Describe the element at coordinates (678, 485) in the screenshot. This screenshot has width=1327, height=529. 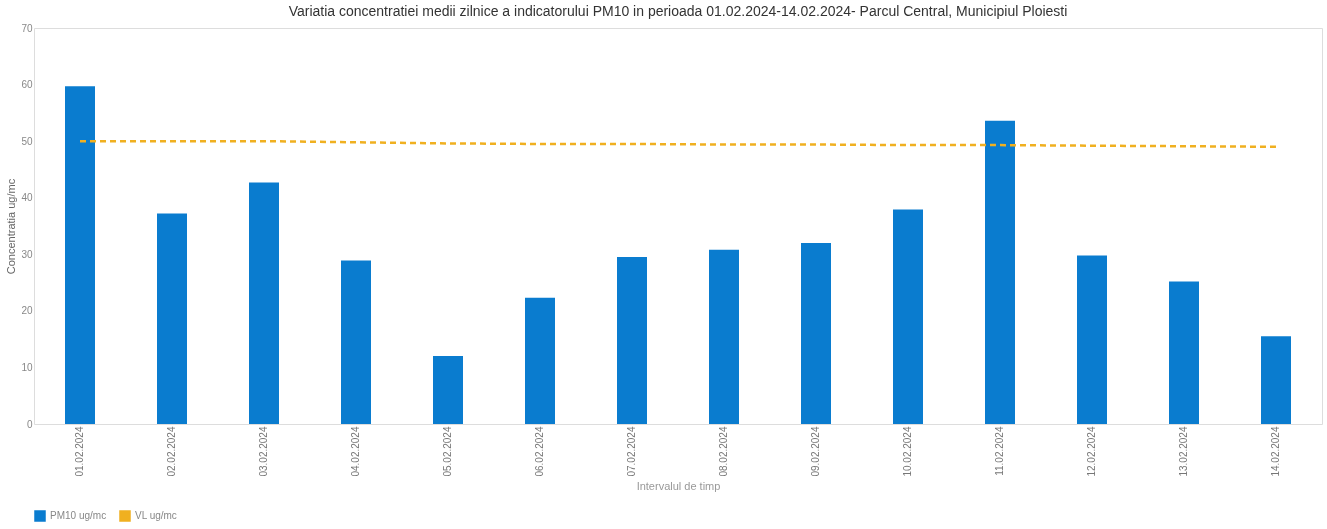
I see `x-axis-title: Intervalul de timp` at that location.